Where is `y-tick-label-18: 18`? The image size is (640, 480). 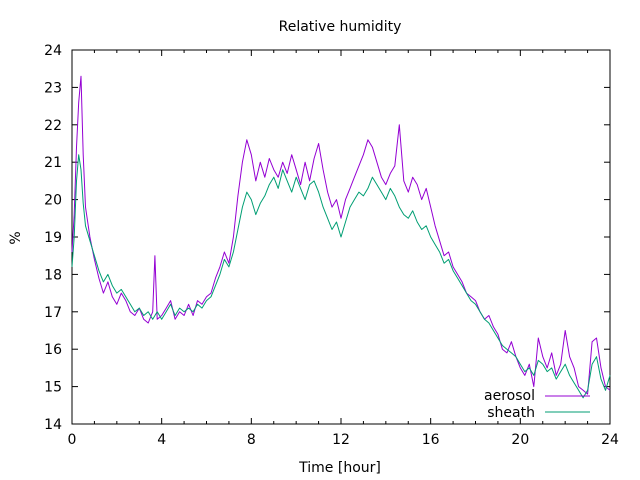 y-tick-label-18: 18 is located at coordinates (53, 275).